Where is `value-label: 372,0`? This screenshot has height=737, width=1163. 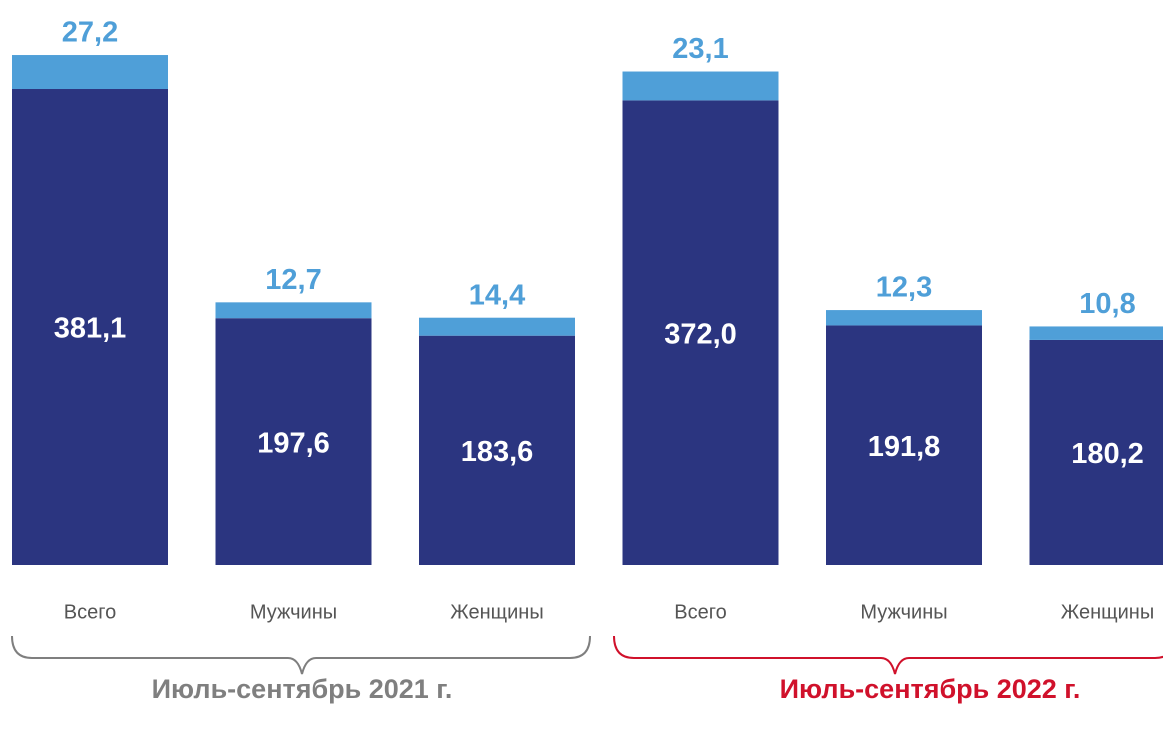
value-label: 372,0 is located at coordinates (700, 334).